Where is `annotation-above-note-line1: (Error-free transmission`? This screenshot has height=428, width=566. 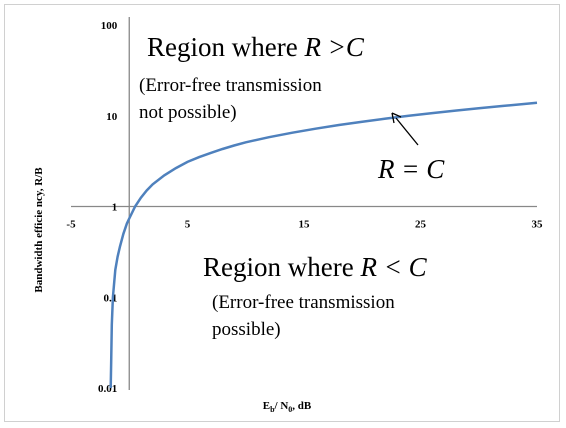 annotation-above-note-line1: (Error-free transmission is located at coordinates (230, 85).